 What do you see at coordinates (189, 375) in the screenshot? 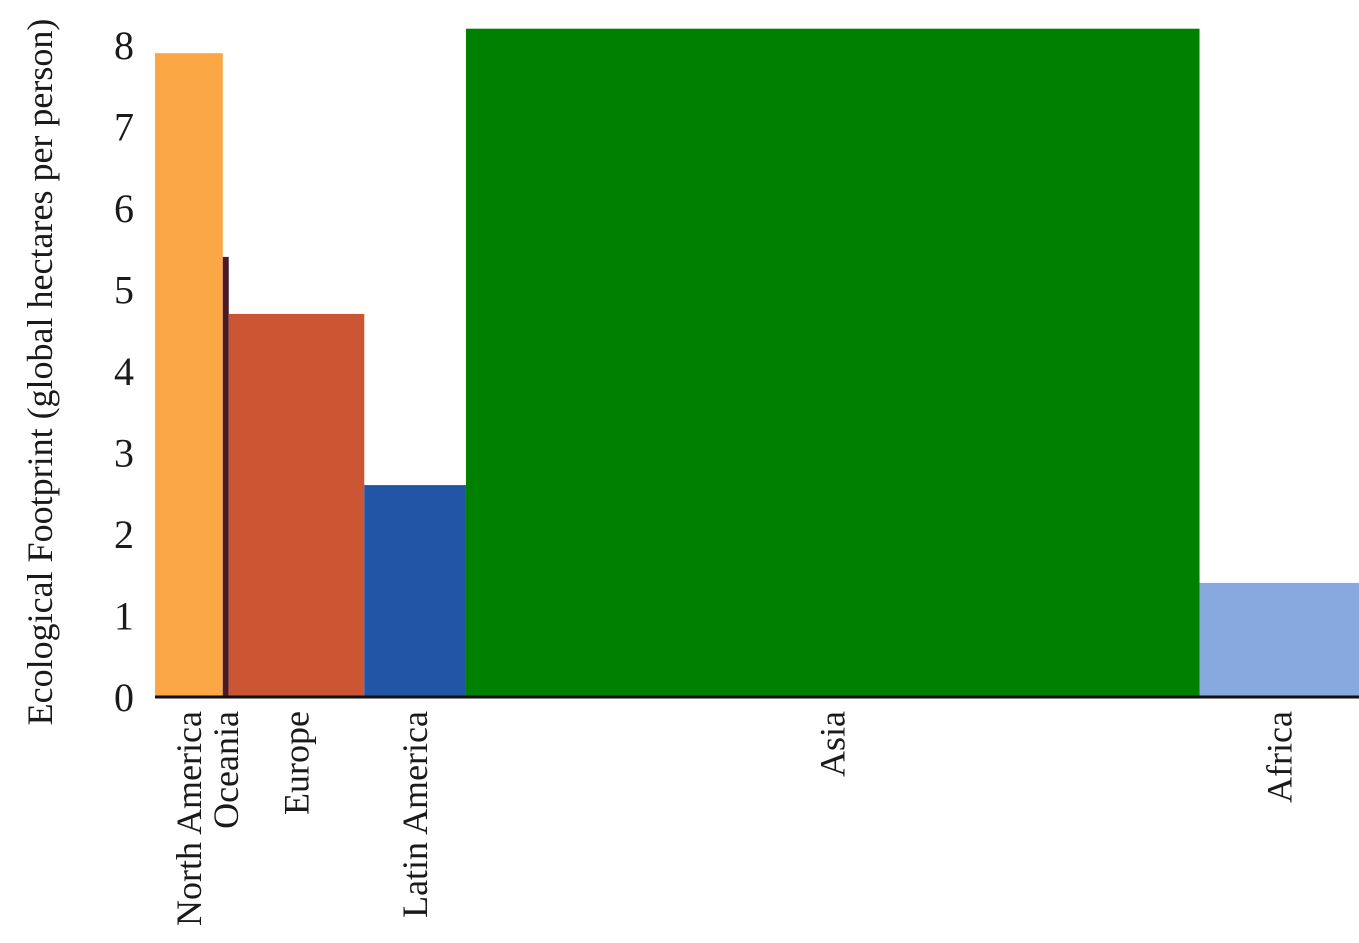
I see `bar-north-america` at bounding box center [189, 375].